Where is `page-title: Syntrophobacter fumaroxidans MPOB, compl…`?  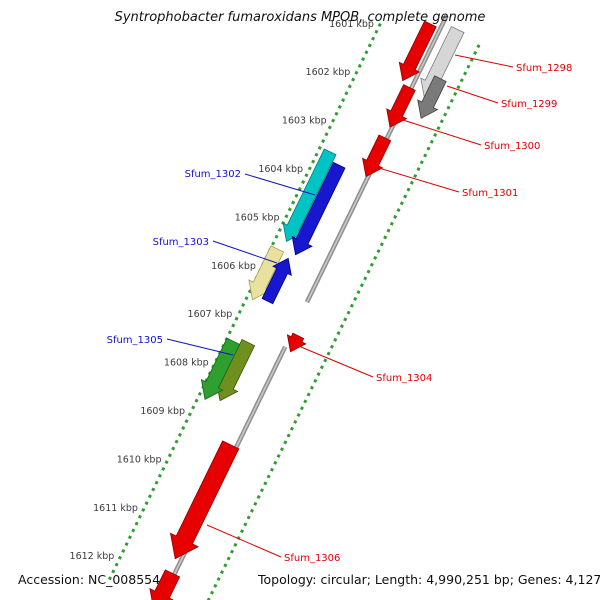
page-title: Syntrophobacter fumaroxidans MPOB, compl… is located at coordinates (300, 17).